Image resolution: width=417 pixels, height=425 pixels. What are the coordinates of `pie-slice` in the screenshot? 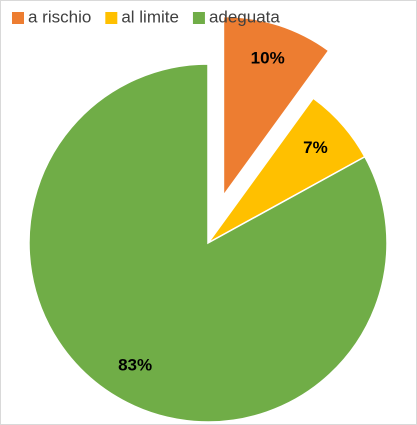 It's located at (276, 106).